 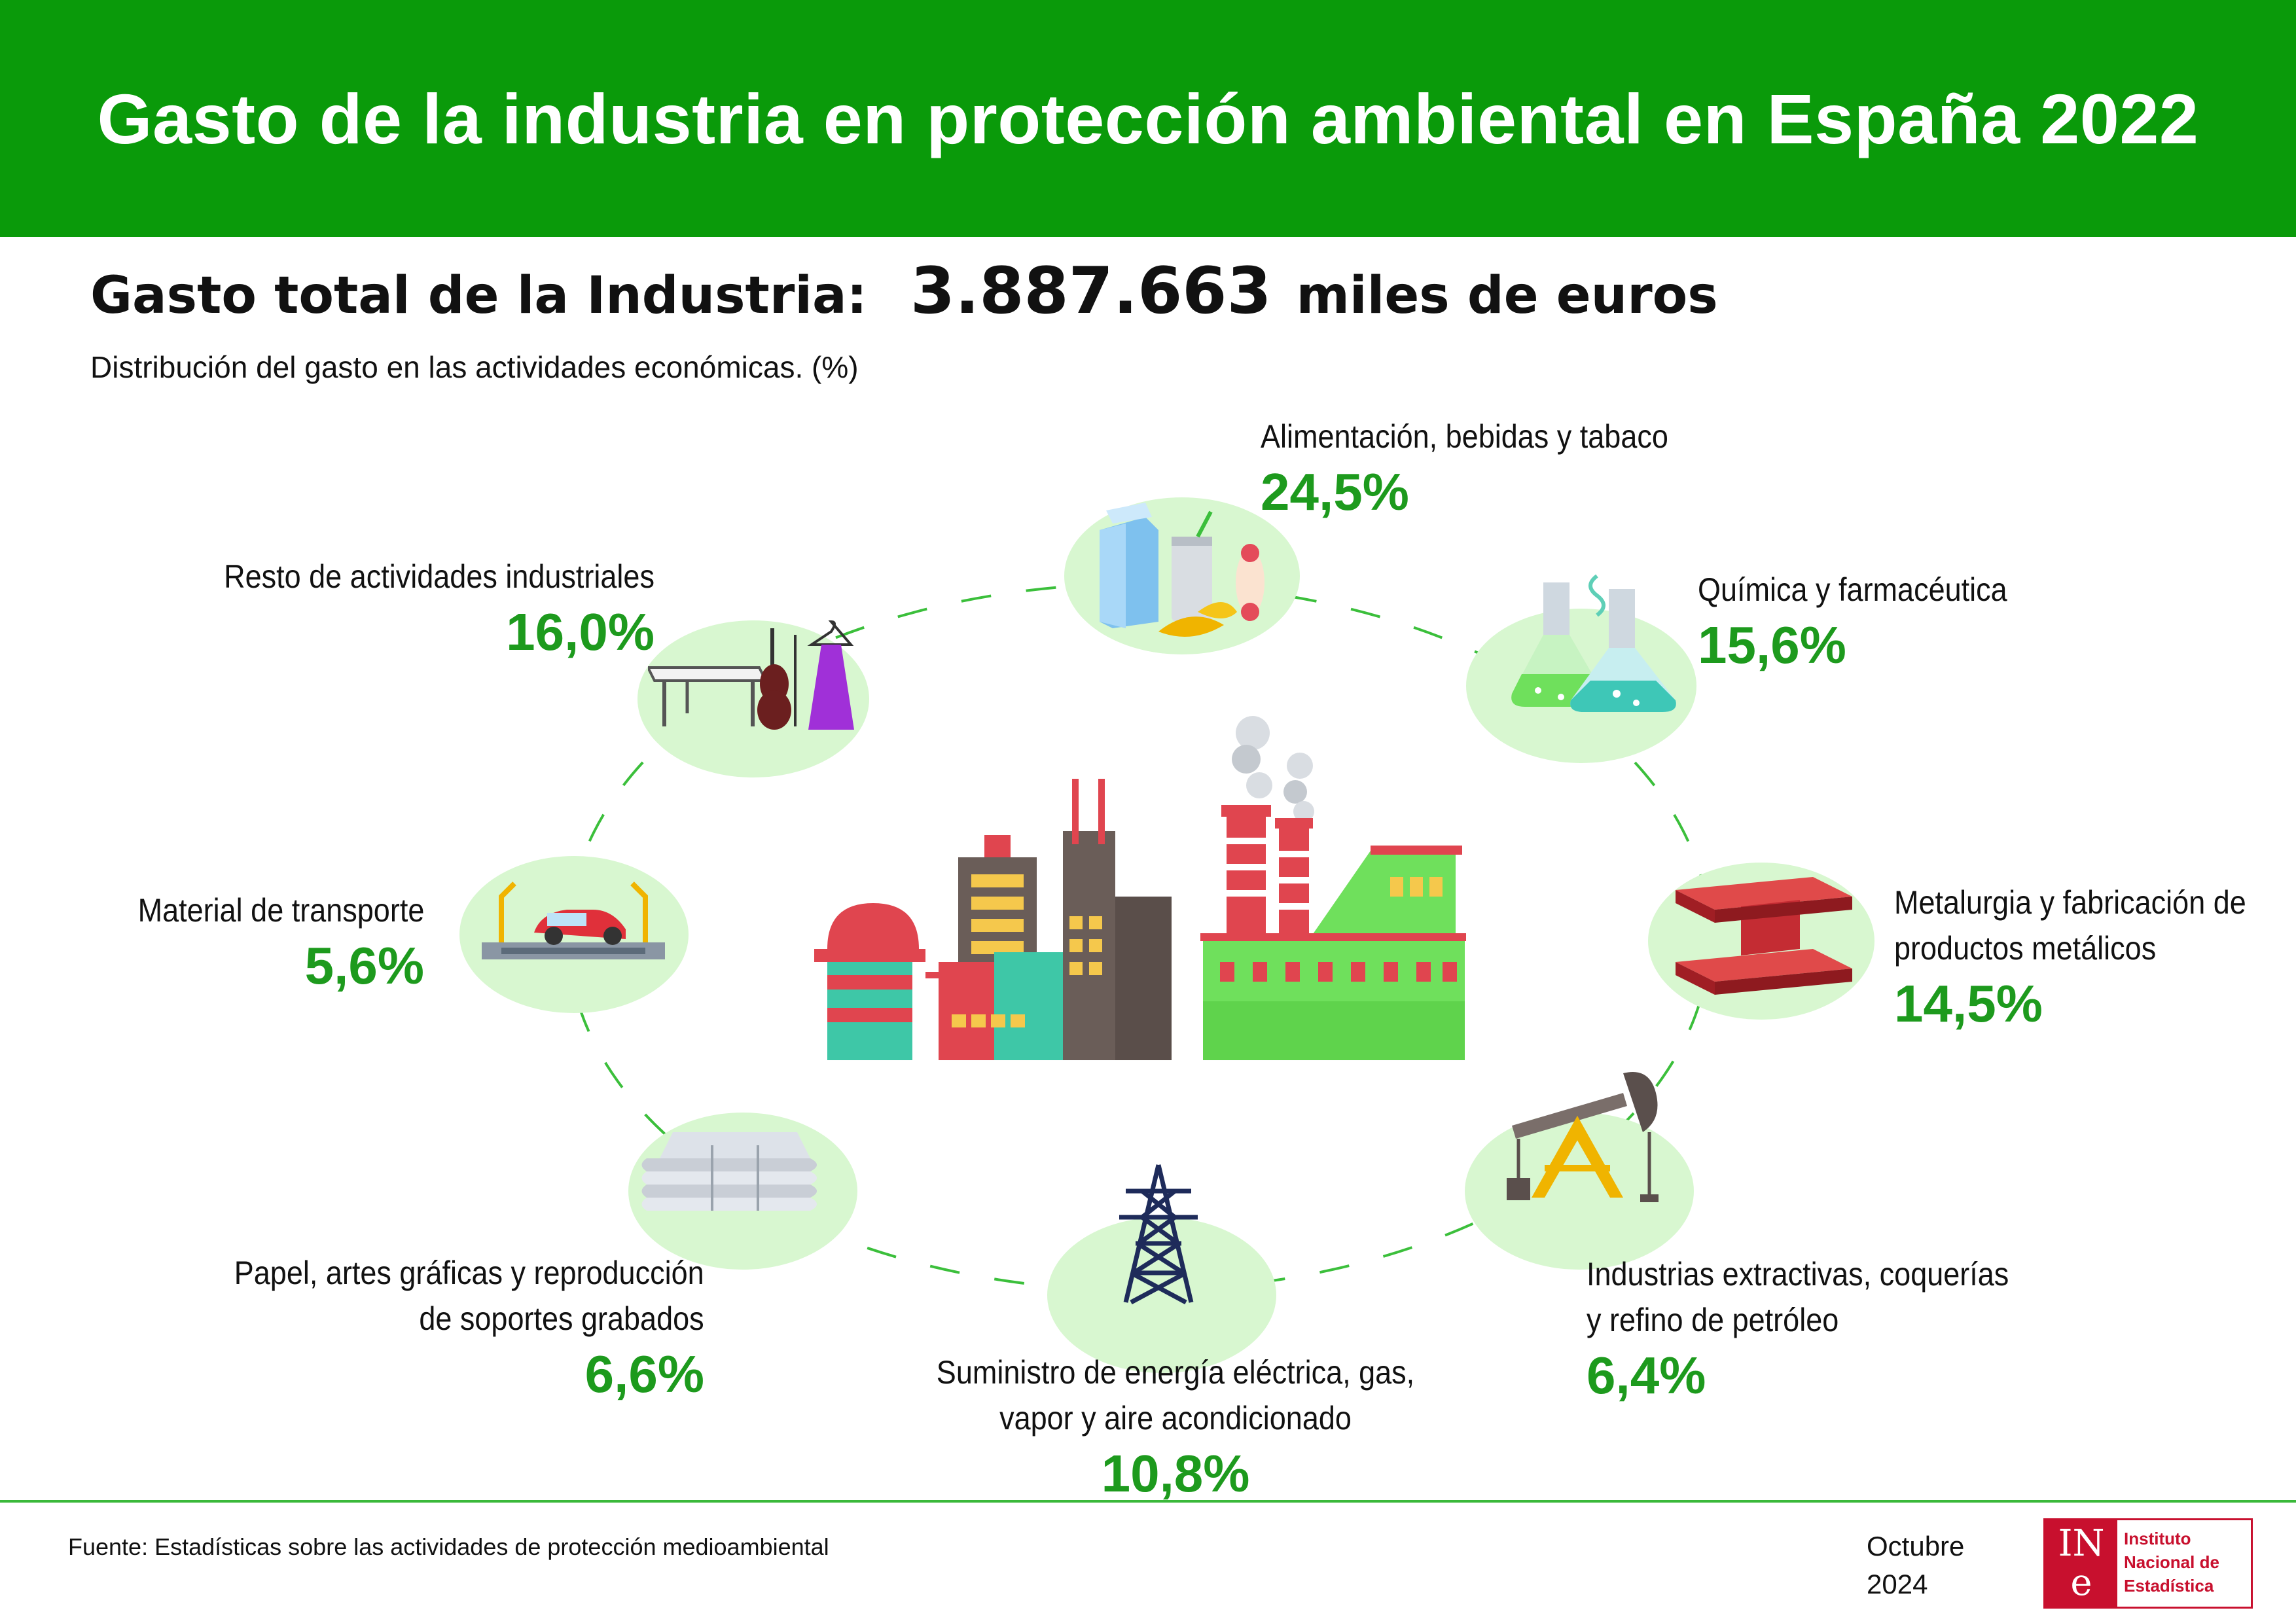 I want to click on total-unit: miles de euros, so click(x=1507, y=295).